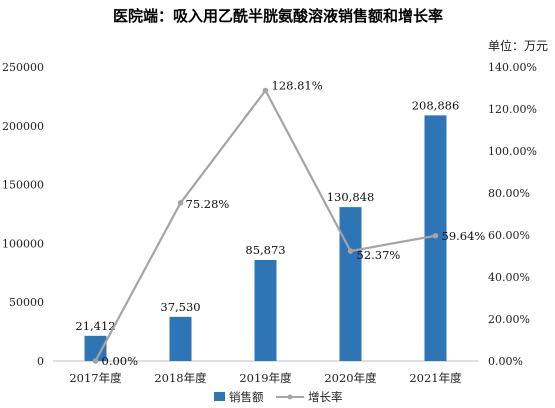  Describe the element at coordinates (512, 67) in the screenshot. I see `y2-tick-label: 140.00%` at that location.